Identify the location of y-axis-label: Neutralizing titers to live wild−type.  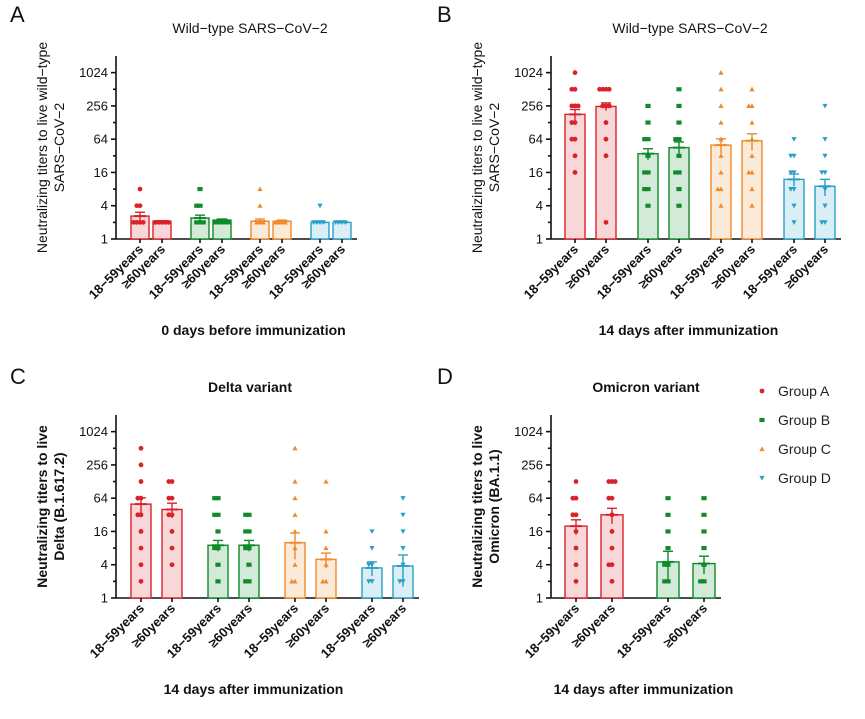
(477, 147).